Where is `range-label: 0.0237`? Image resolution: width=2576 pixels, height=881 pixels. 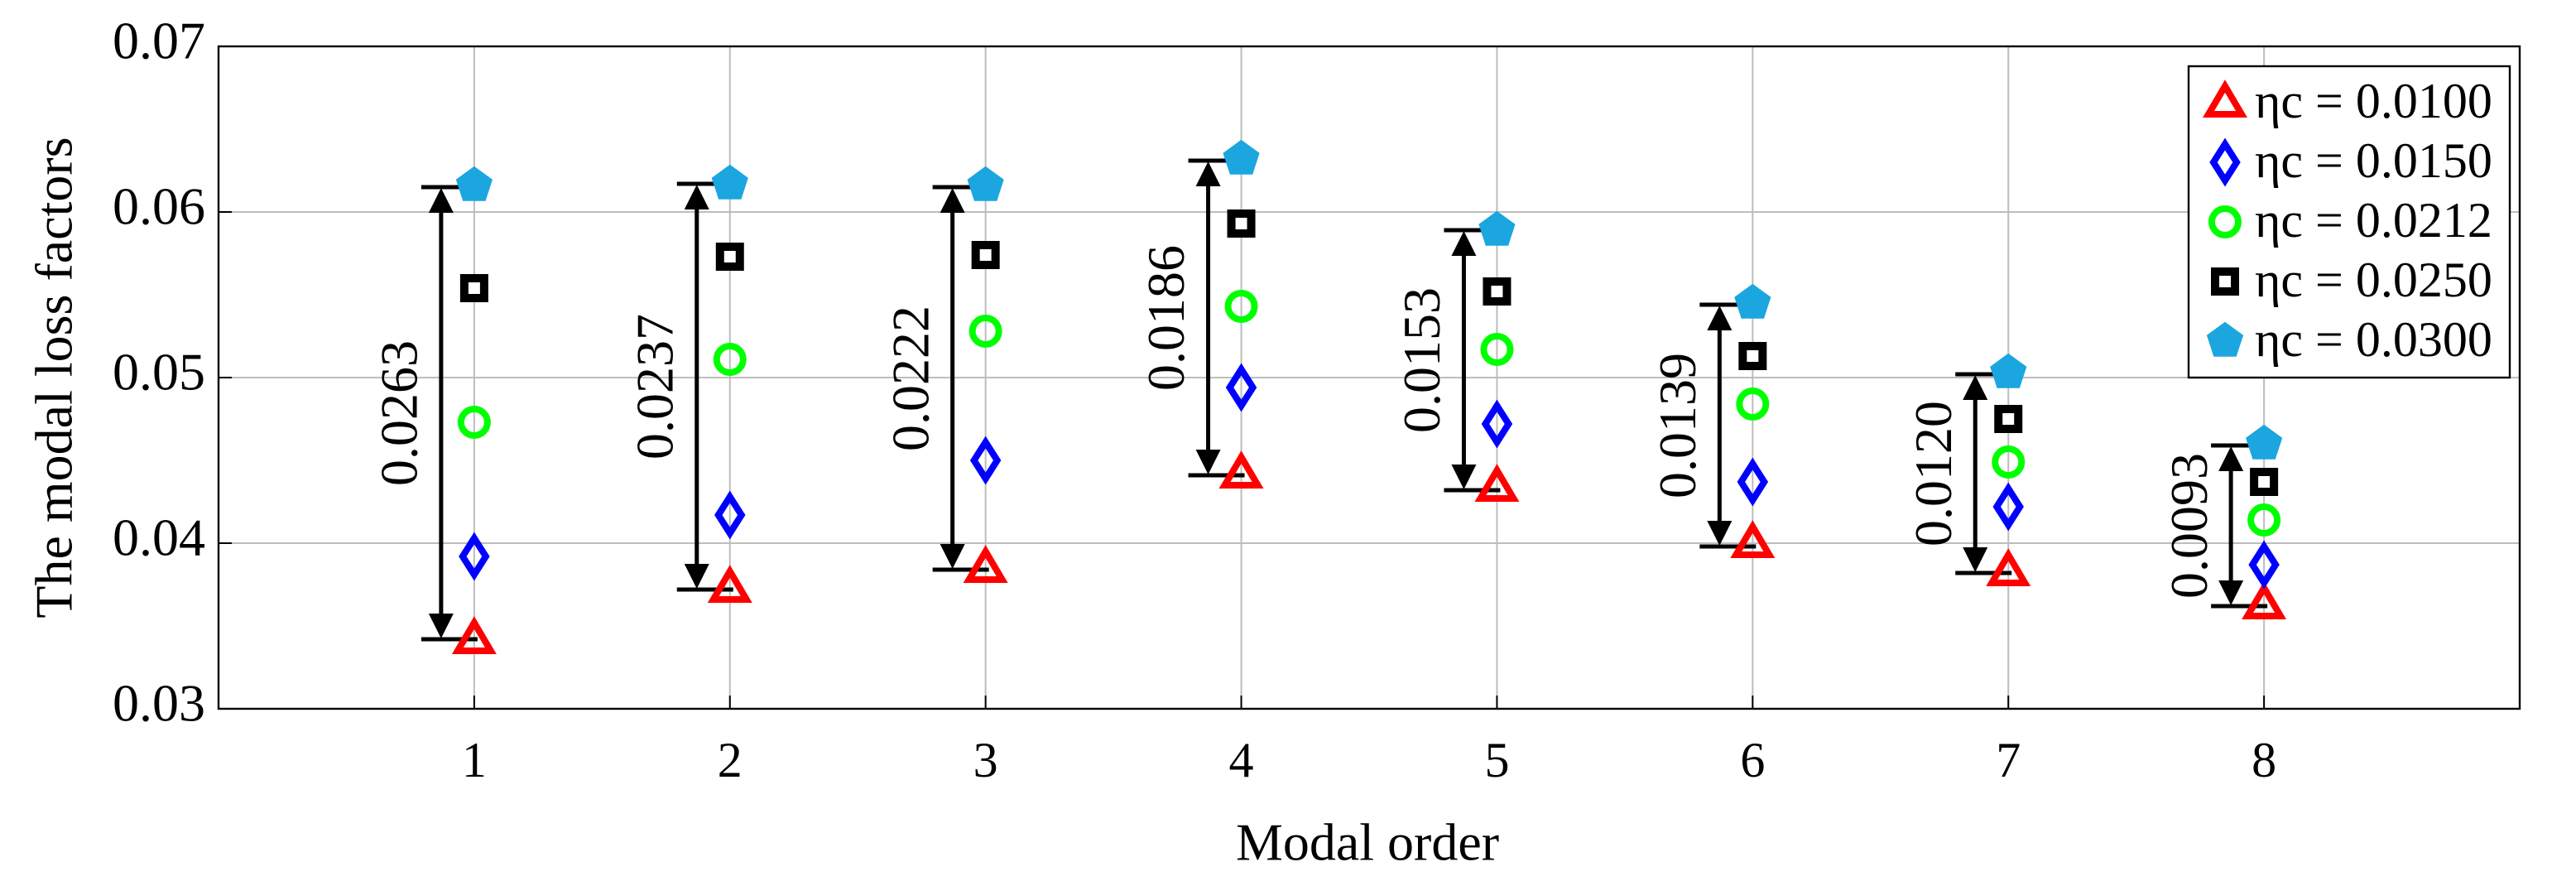 range-label: 0.0237 is located at coordinates (654, 387).